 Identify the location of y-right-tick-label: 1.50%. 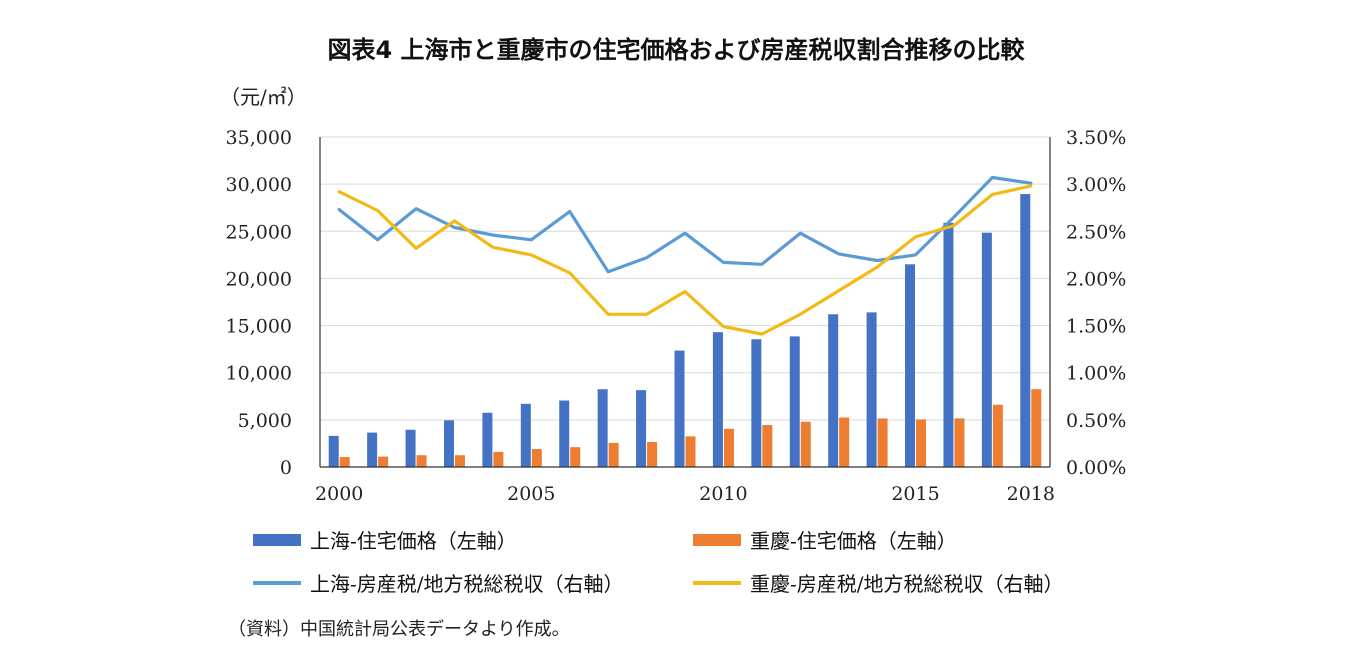
(1096, 327).